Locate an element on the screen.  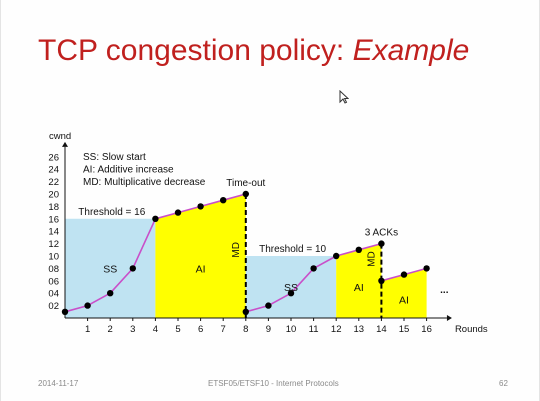
region-label-4: AI is located at coordinates (359, 288).